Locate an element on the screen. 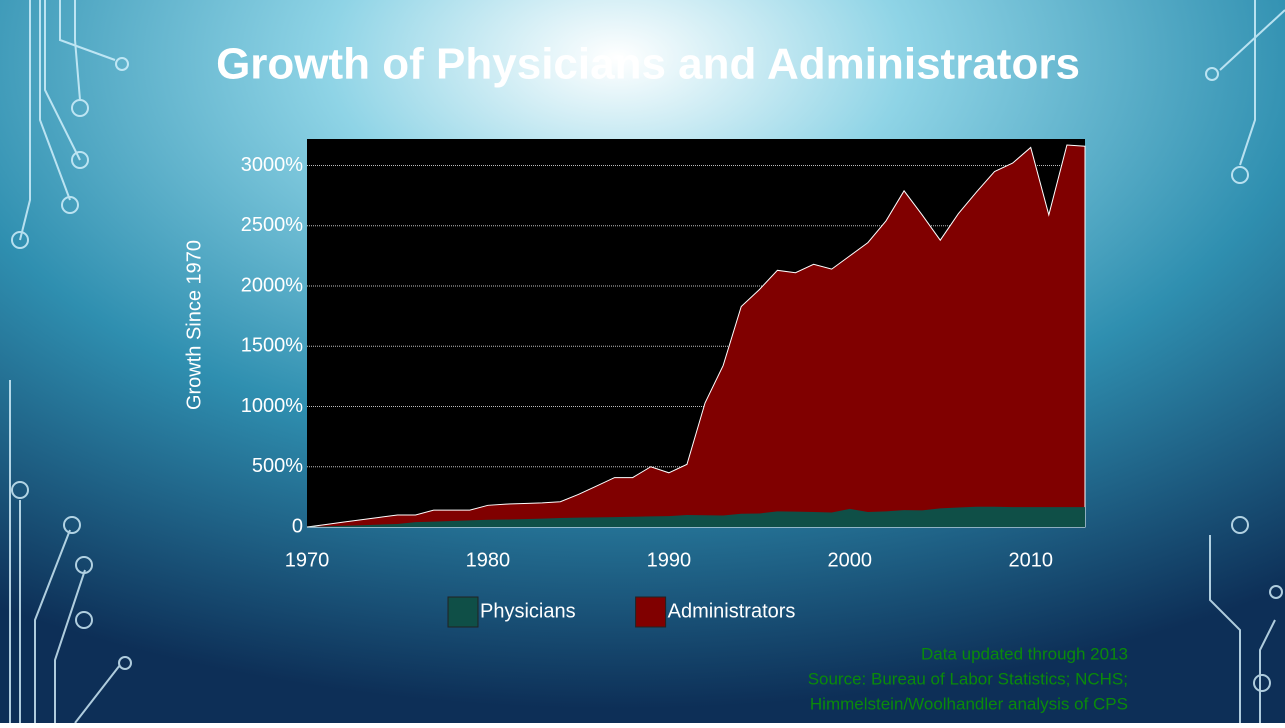 This screenshot has width=1285, height=728. x-tick-label: 1980 is located at coordinates (488, 560).